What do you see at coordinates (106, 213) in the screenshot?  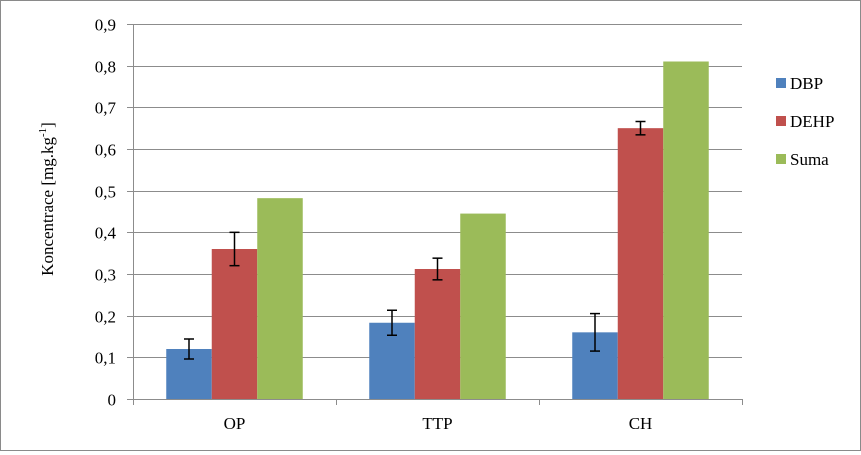 I see `y-tick-labels: 0 0,1 0,2 0,3 0,4 0,5 0,6 0,7 0,8 0,9` at bounding box center [106, 213].